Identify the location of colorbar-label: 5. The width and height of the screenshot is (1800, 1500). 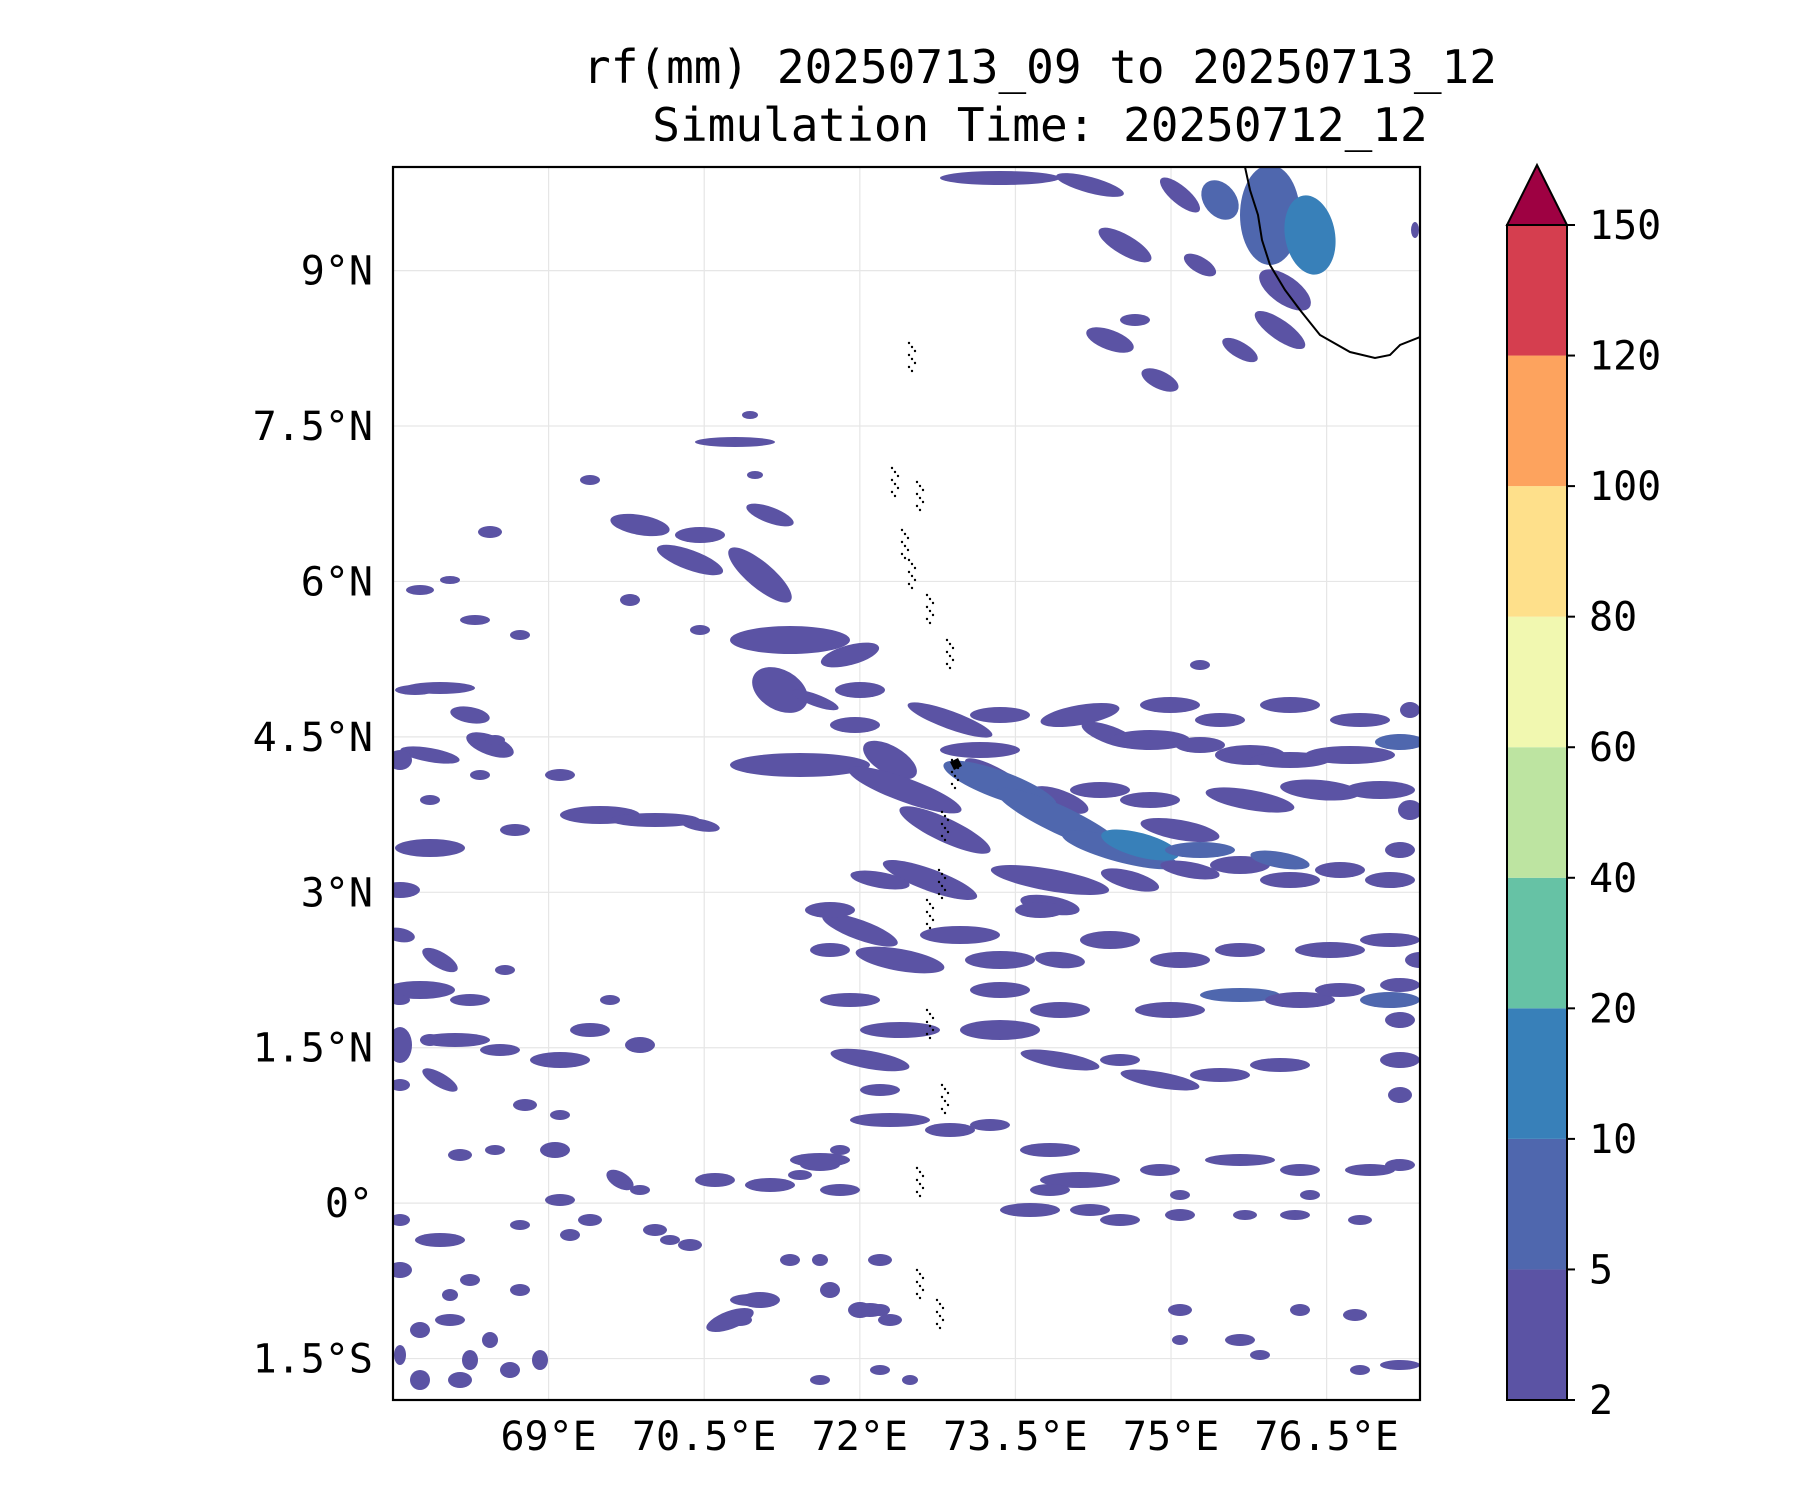
(1601, 1270).